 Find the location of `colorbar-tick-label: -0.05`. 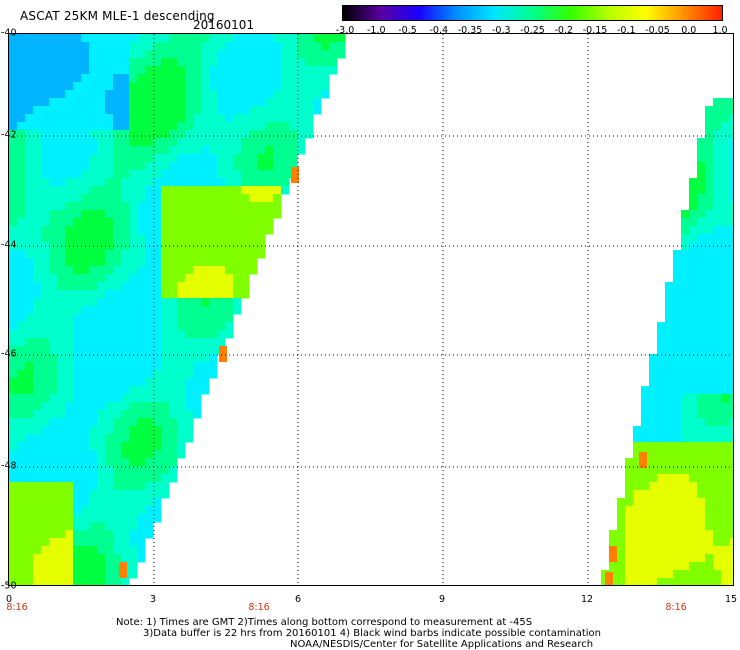

colorbar-tick-label: -0.05 is located at coordinates (657, 30).